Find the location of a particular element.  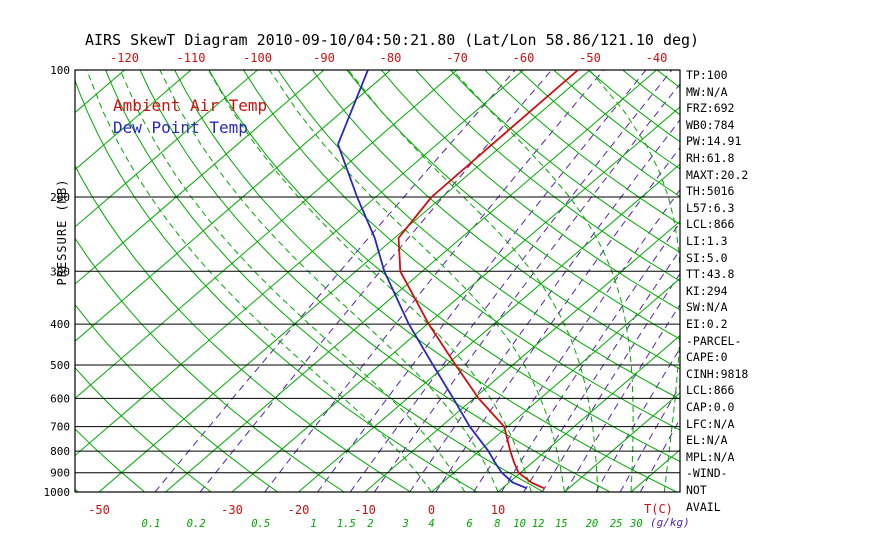

stat-line: CAPE:0 is located at coordinates (707, 357).